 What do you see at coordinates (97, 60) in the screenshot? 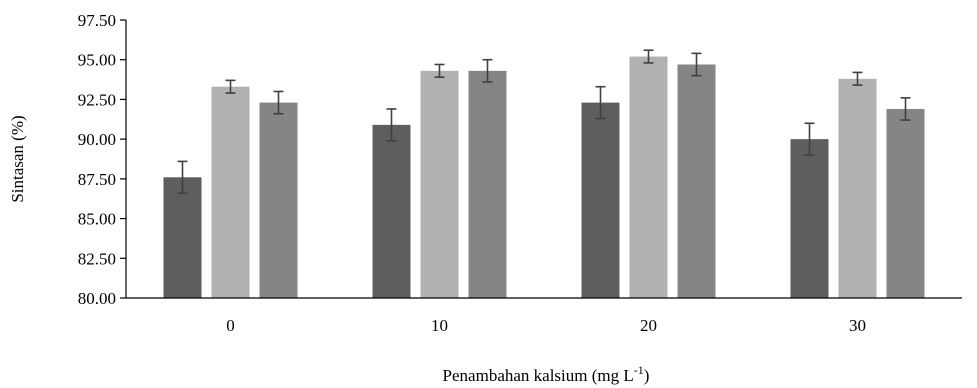
I see `y-tick-label-6: 95.00` at bounding box center [97, 60].